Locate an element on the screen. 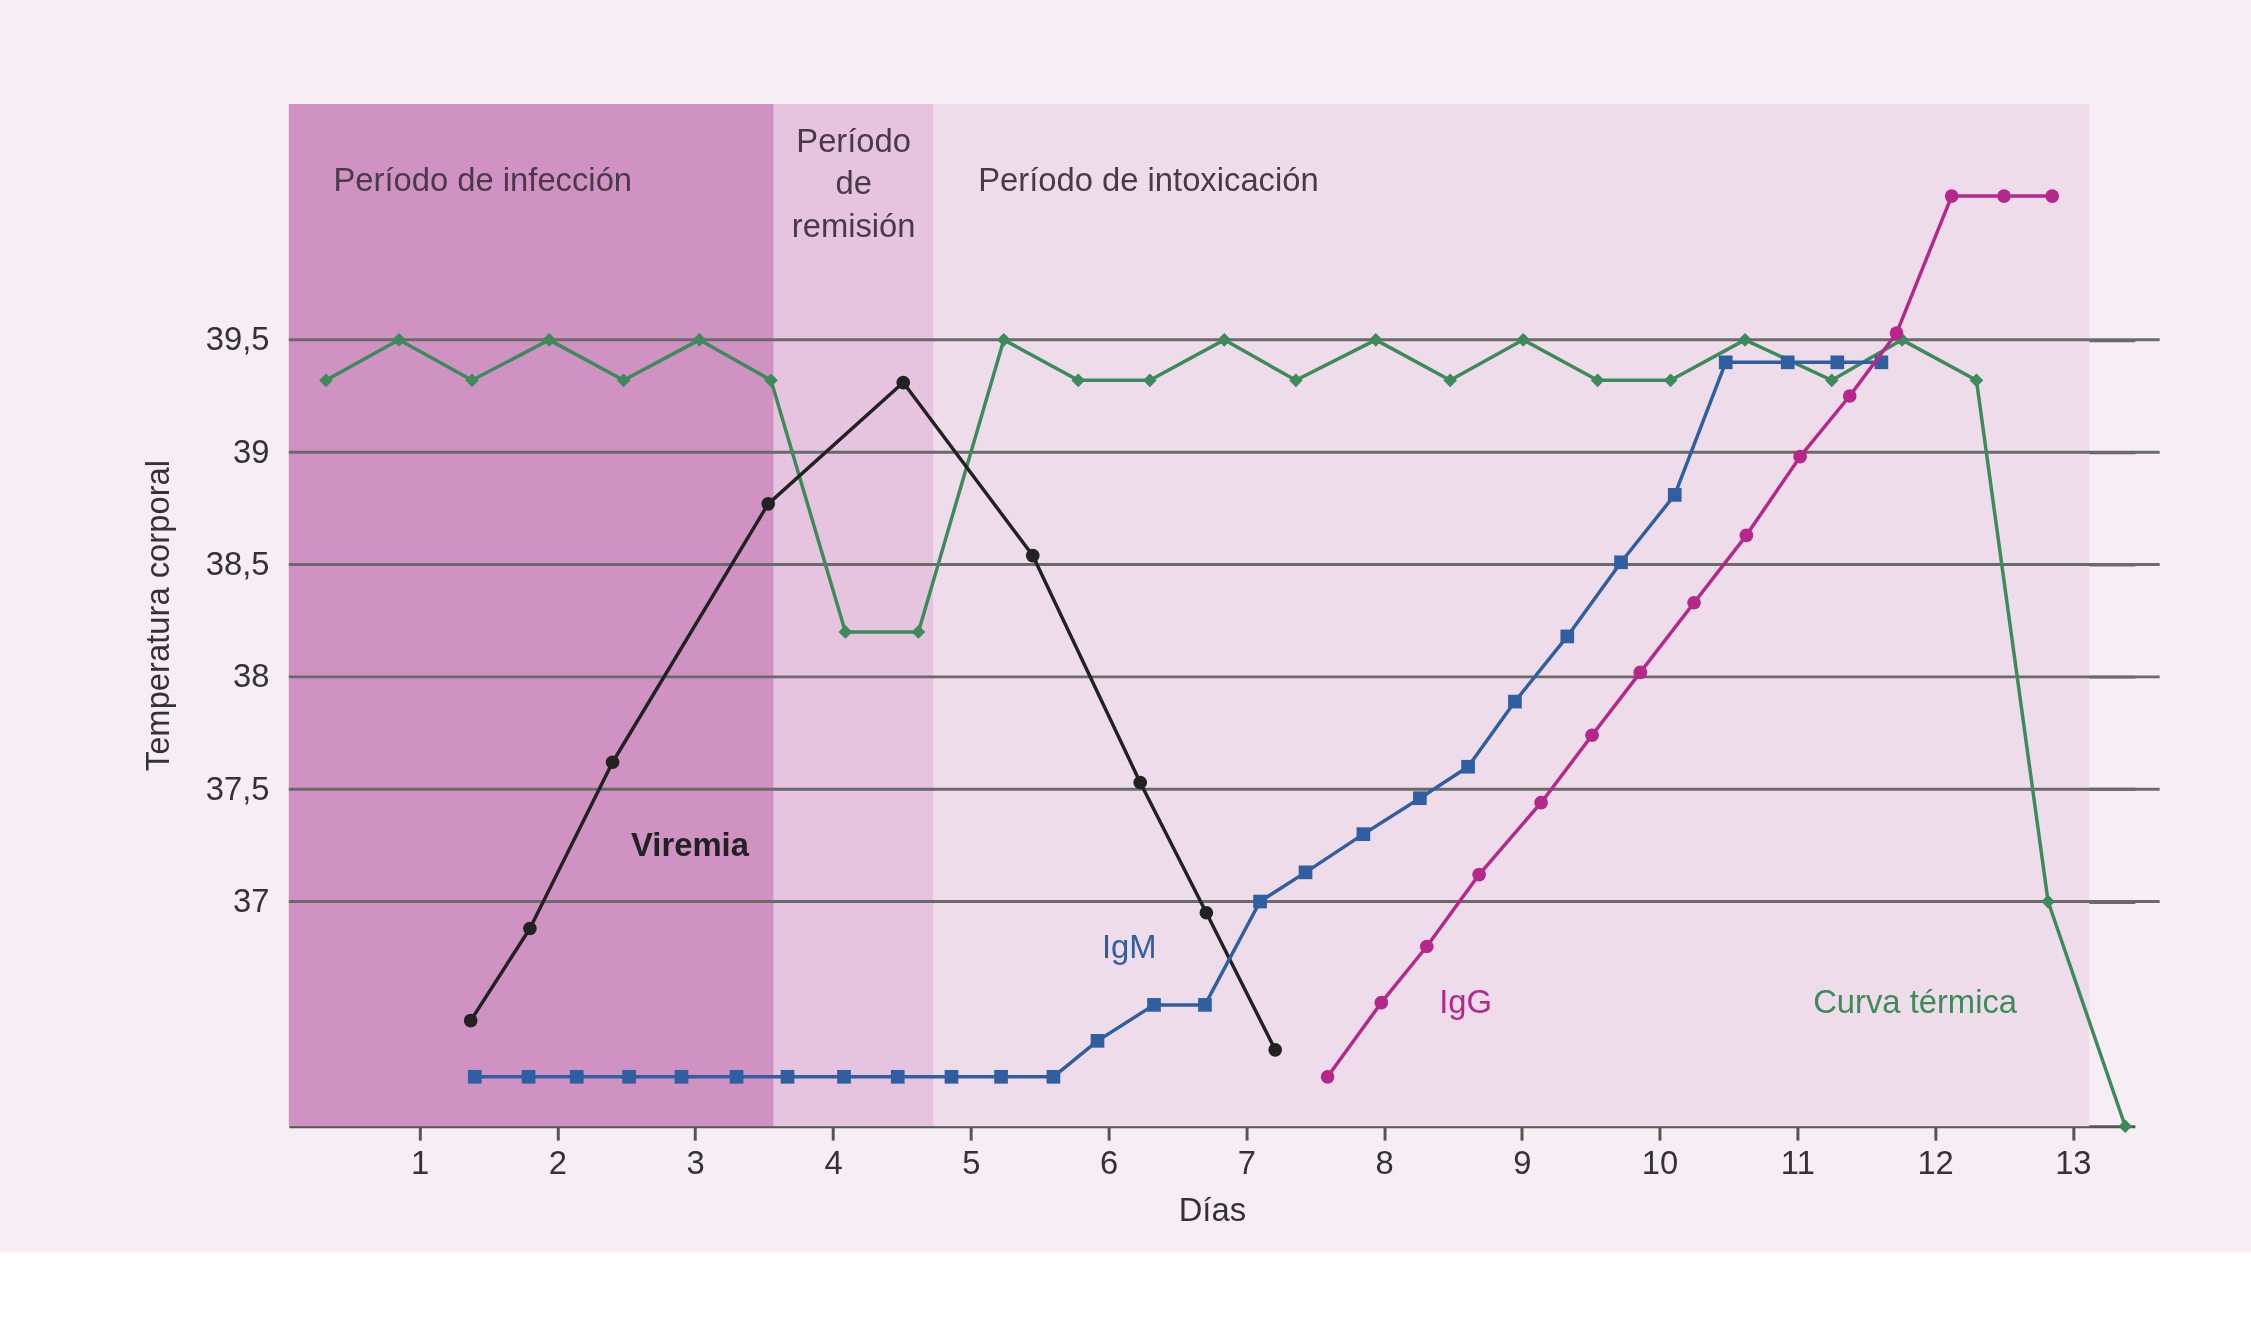 The image size is (2251, 1320). y-tick-label: 39,5 is located at coordinates (237, 339).